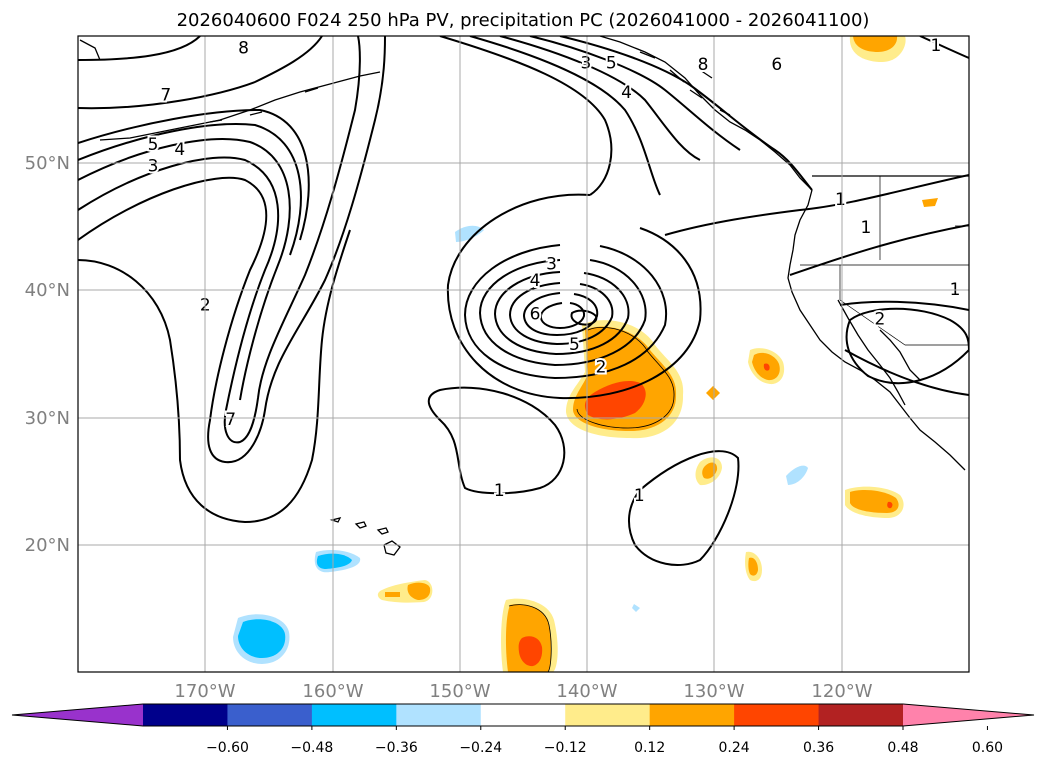 This screenshot has width=1047, height=765. I want to click on lon-label-170w: 170°W, so click(204, 691).